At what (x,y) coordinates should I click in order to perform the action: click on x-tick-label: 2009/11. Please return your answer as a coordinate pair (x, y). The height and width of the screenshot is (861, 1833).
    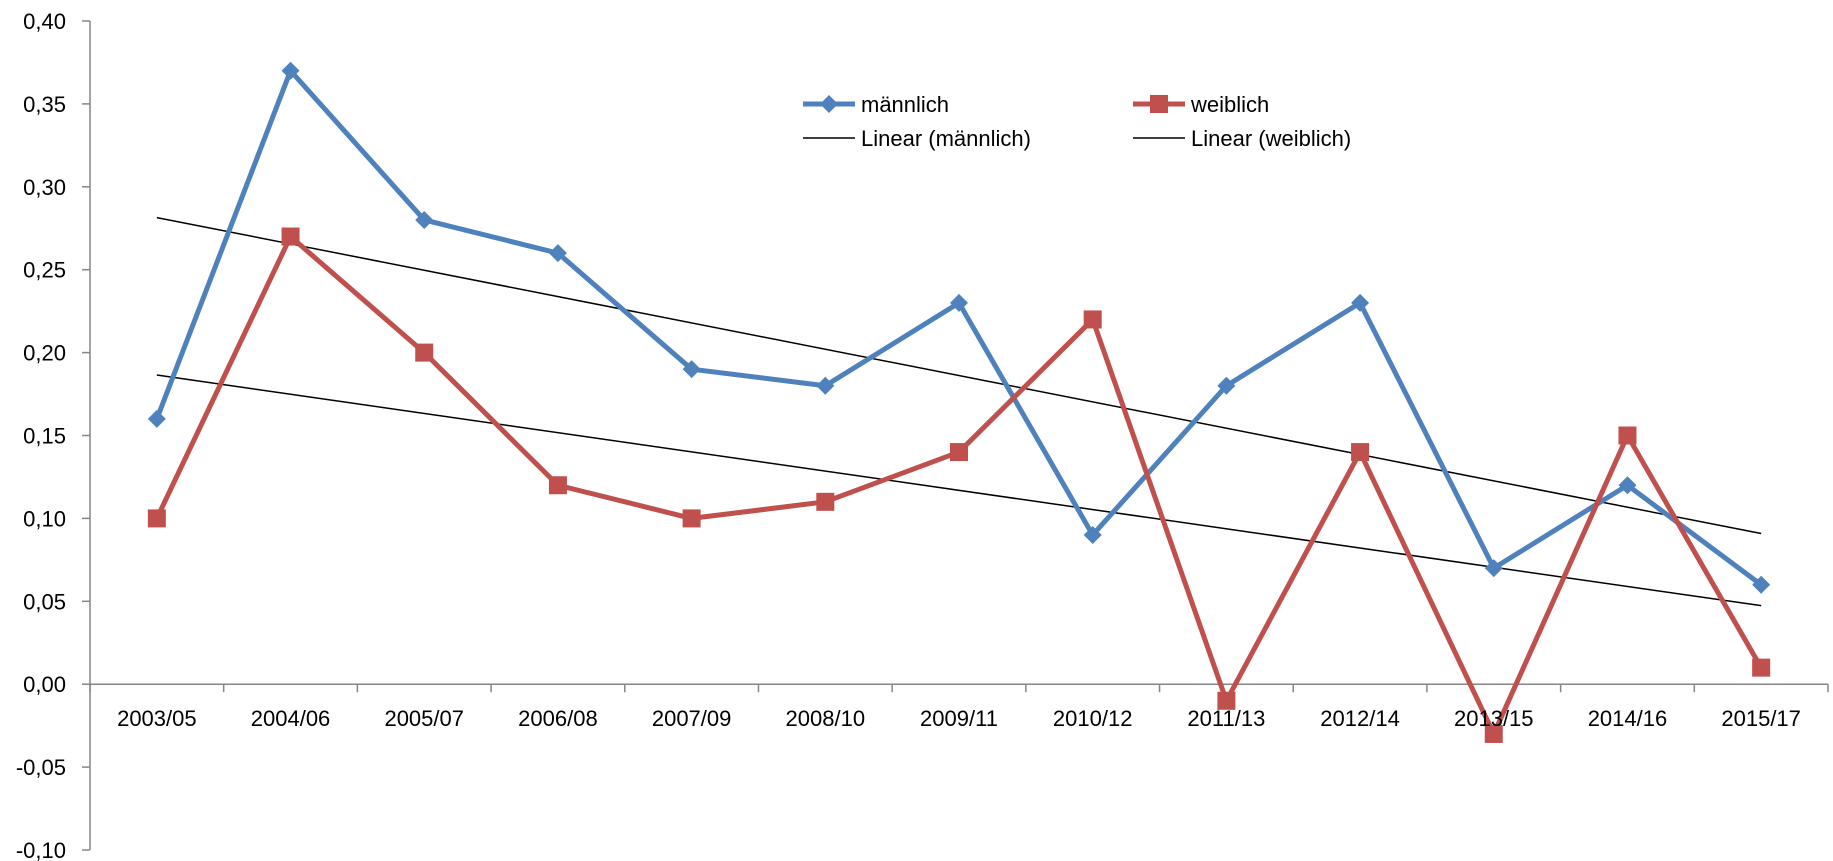
    Looking at the image, I should click on (959, 718).